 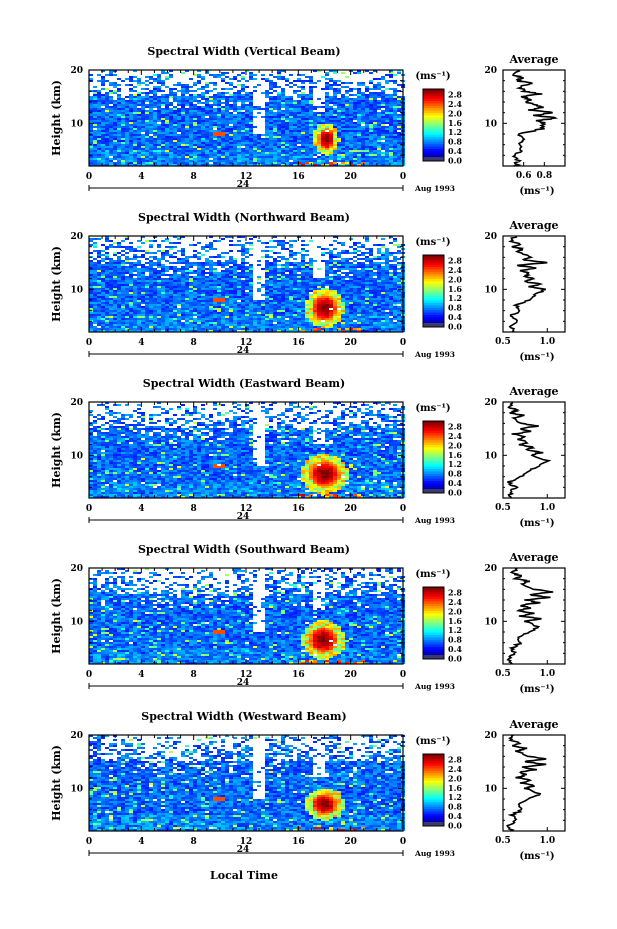 What do you see at coordinates (76, 124) in the screenshot?
I see `y-tick-label: 10` at bounding box center [76, 124].